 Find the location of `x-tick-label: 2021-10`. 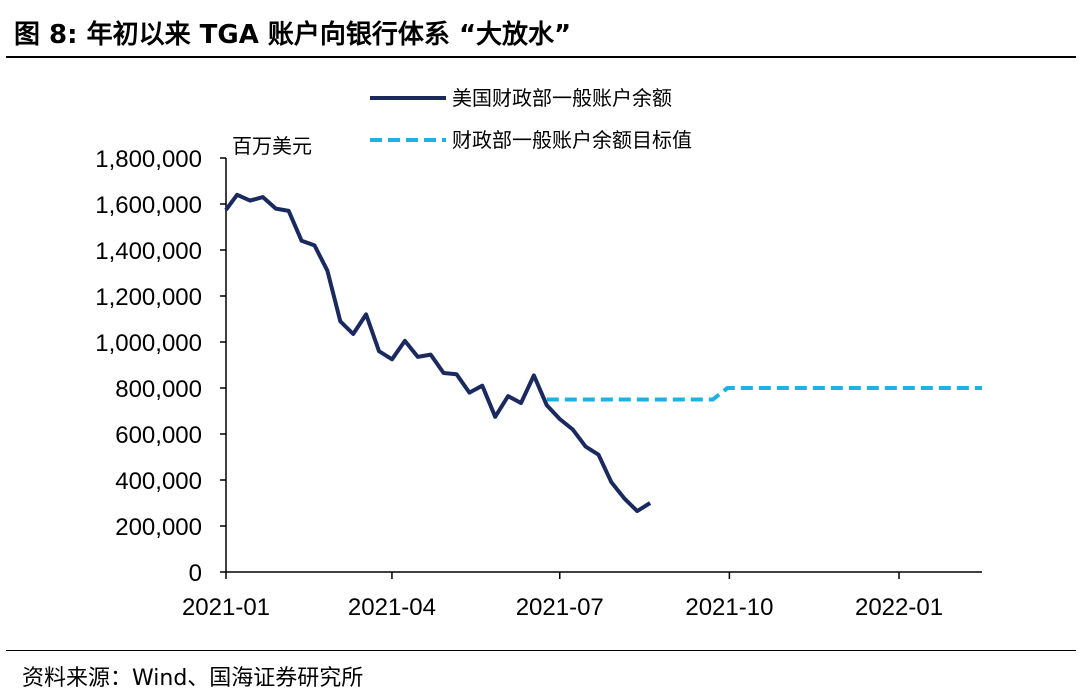

x-tick-label: 2021-10 is located at coordinates (729, 607).